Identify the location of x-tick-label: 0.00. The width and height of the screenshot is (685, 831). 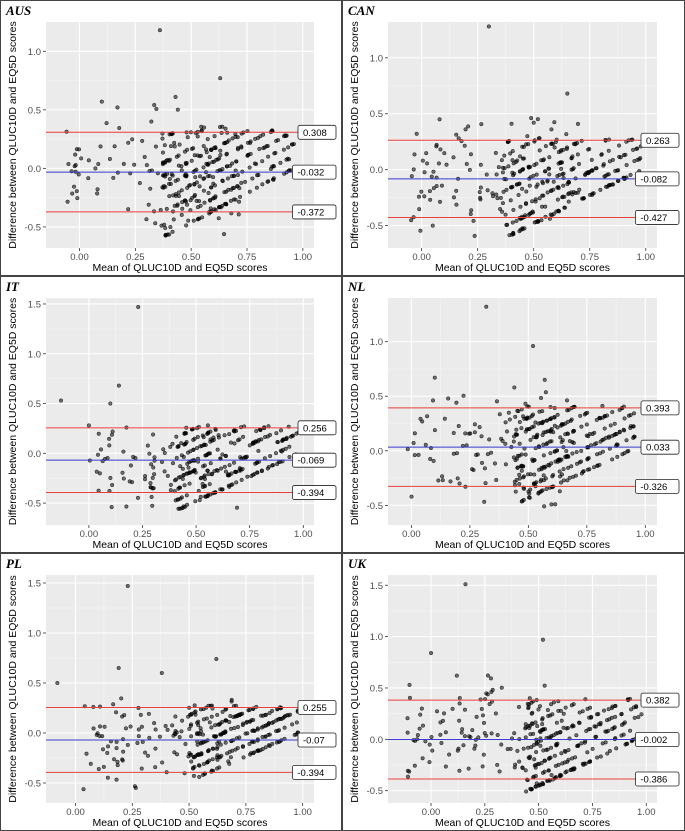
(431, 812).